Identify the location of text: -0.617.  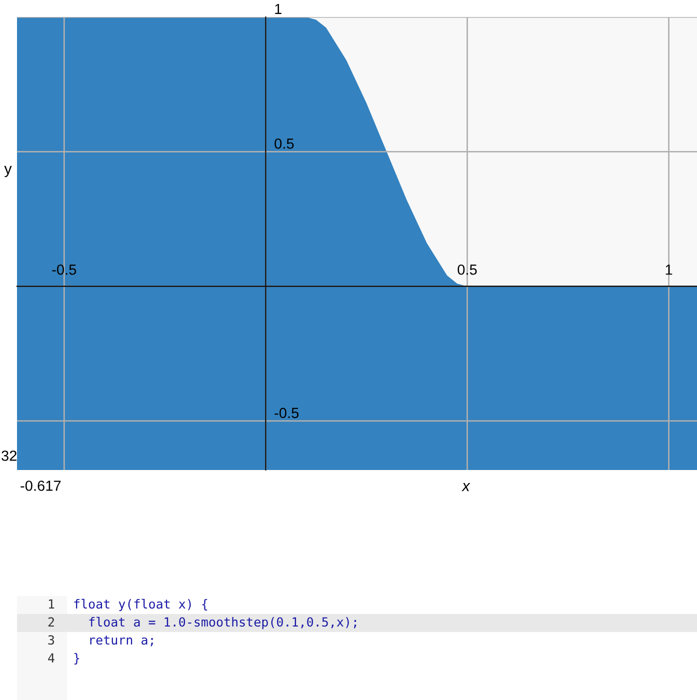
(40, 485).